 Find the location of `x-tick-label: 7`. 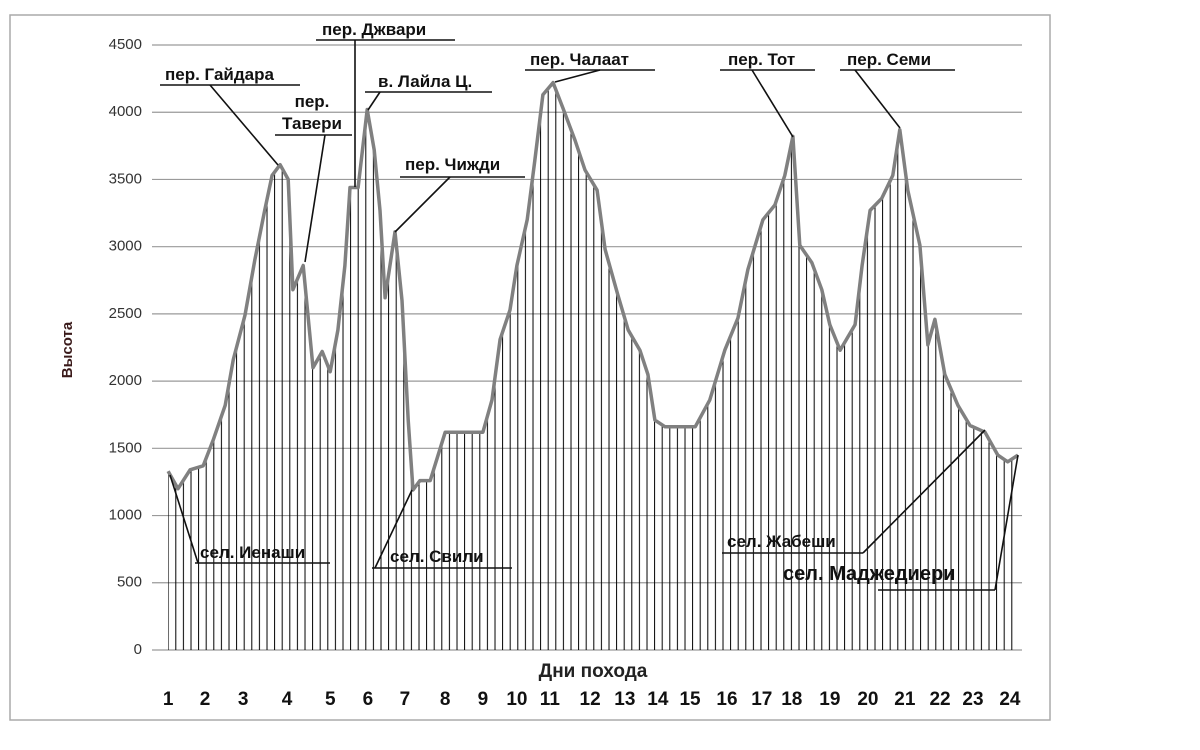

x-tick-label: 7 is located at coordinates (405, 699).